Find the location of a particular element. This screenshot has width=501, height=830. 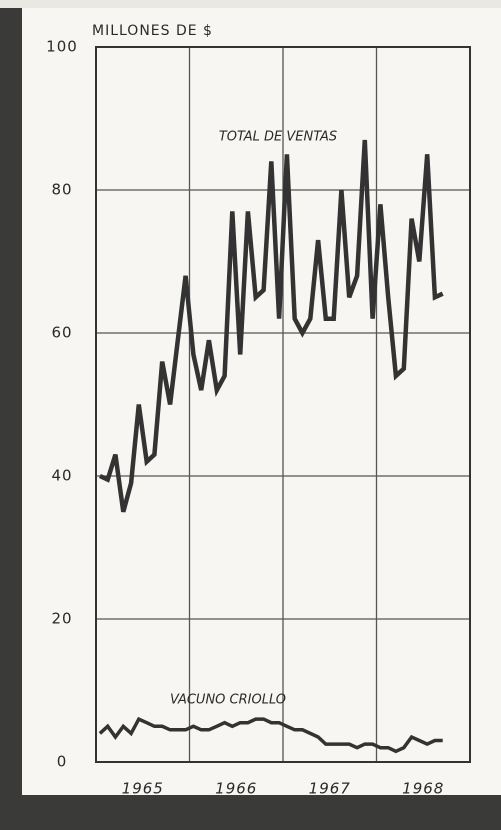

y-tick-label: 60 is located at coordinates (61, 333).